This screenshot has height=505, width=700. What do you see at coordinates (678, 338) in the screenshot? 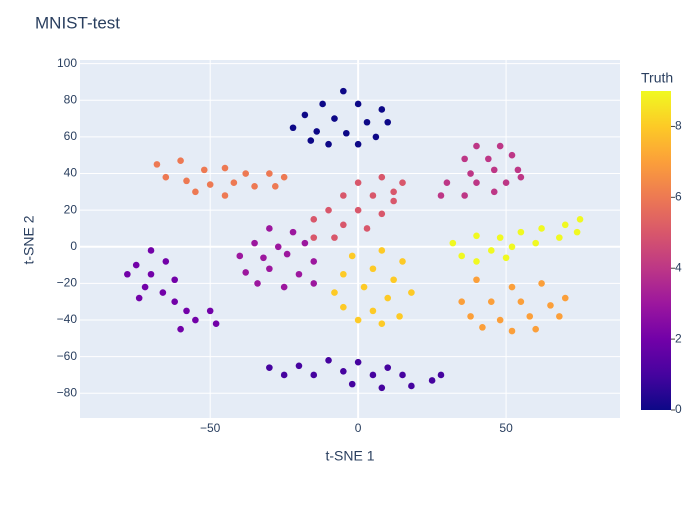
I see `colorbar-tick-label: 2` at bounding box center [678, 338].